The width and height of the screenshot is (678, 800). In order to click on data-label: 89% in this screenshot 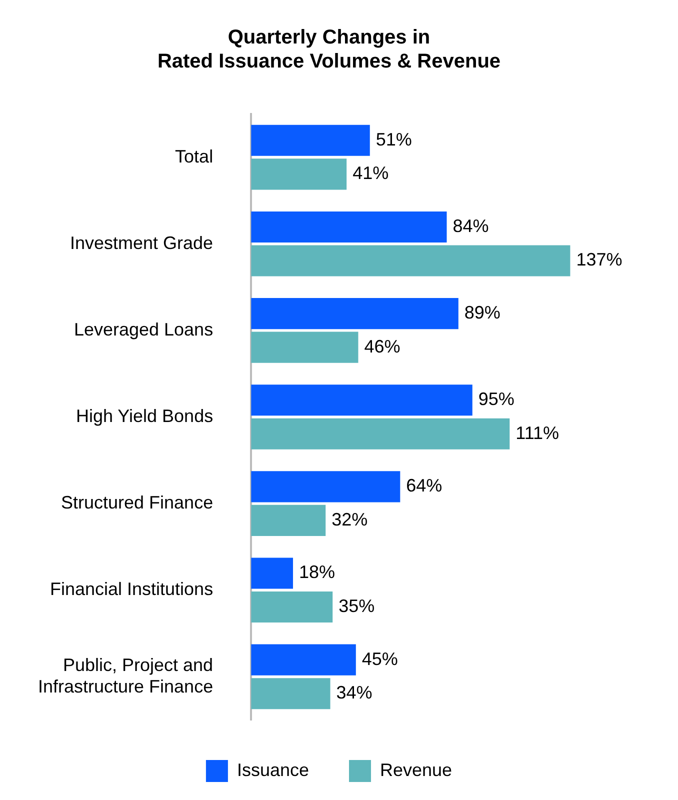, I will do `click(482, 312)`.